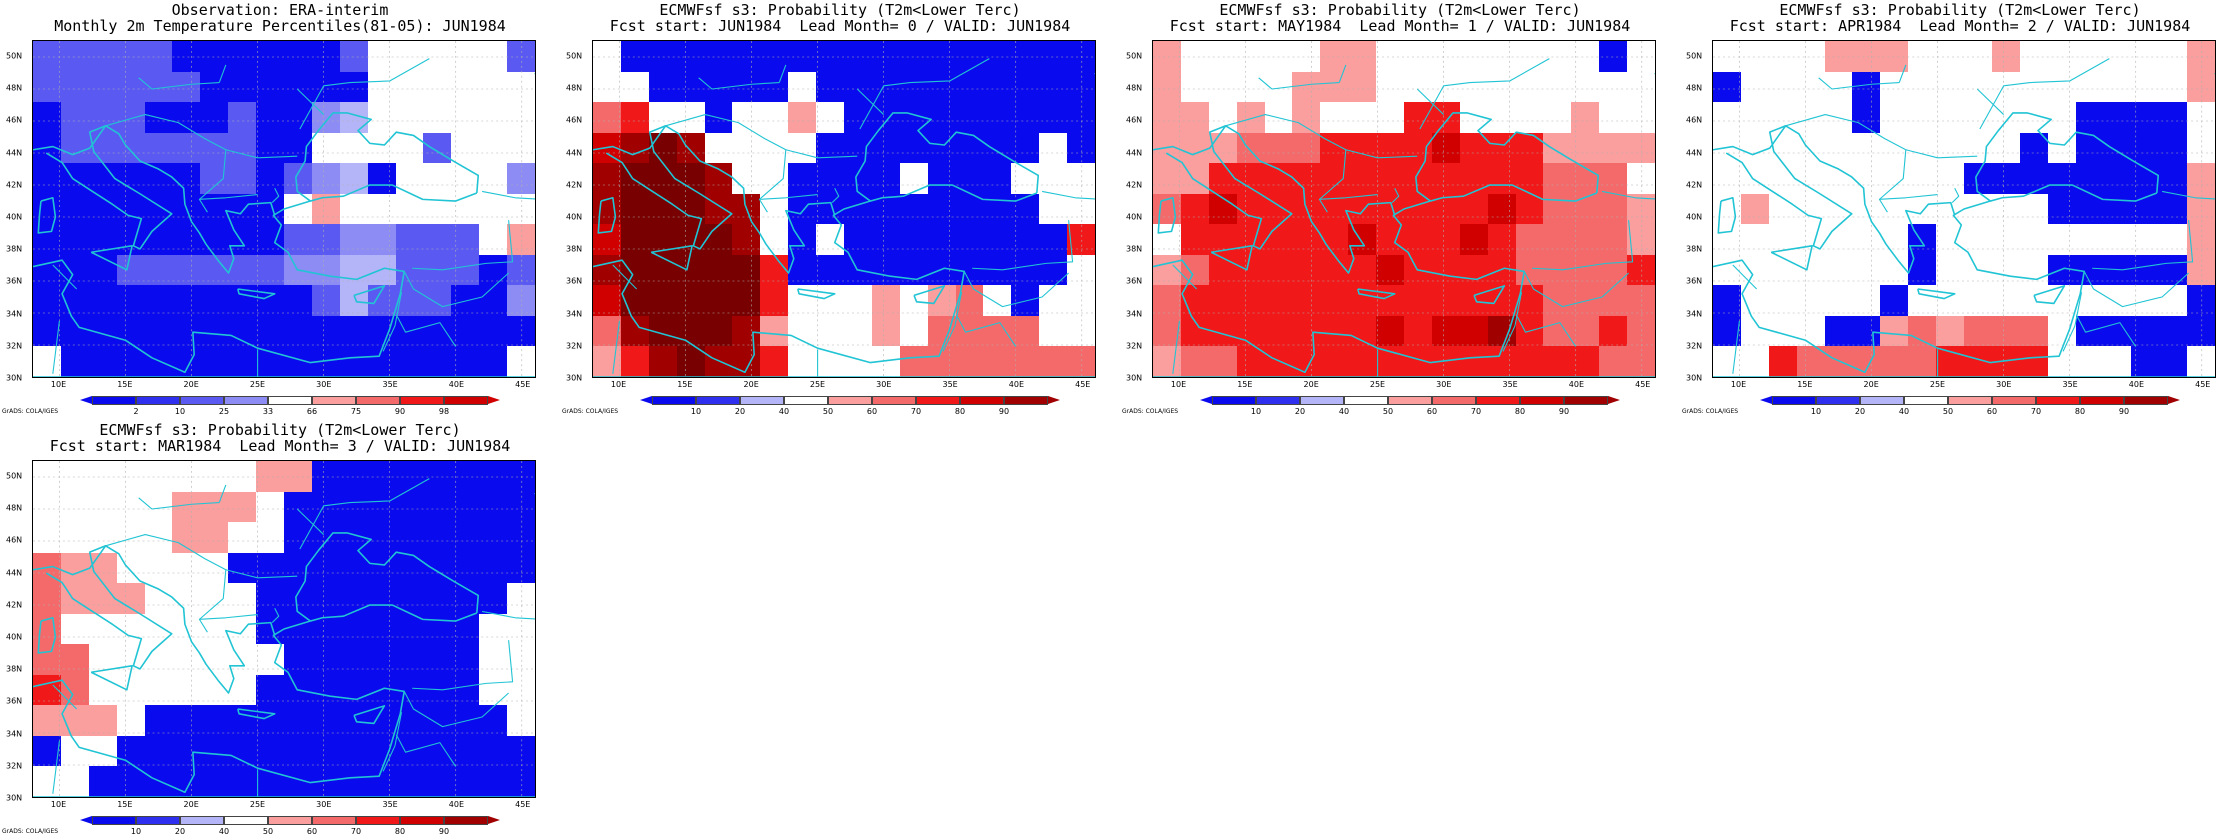  Describe the element at coordinates (224, 831) in the screenshot. I see `legend-tick-label: 40` at that location.